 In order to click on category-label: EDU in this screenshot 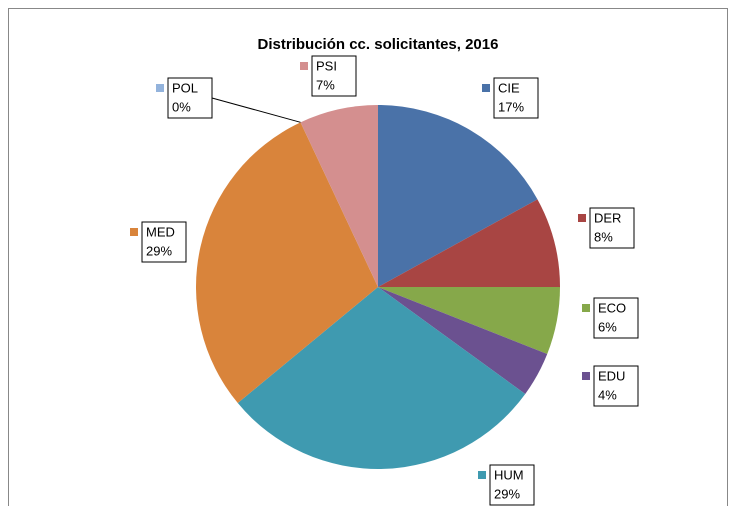, I will do `click(611, 375)`.